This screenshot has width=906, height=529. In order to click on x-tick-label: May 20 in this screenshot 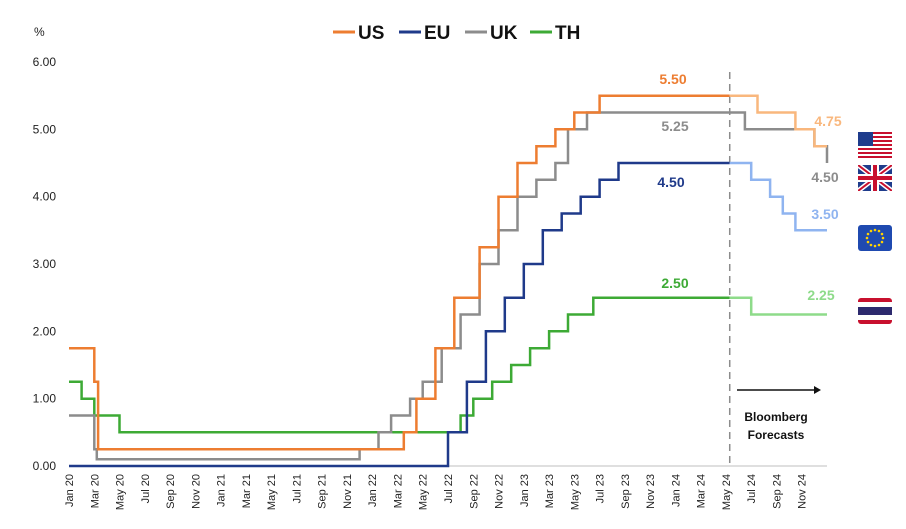, I will do `click(121, 492)`.